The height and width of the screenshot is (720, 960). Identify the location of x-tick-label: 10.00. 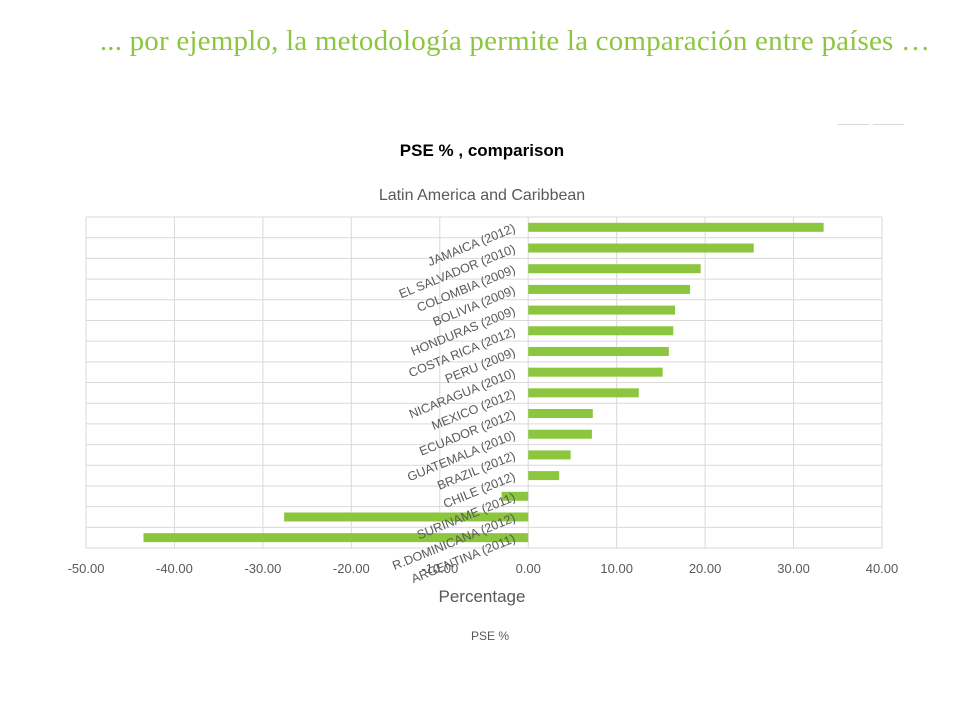
(616, 568).